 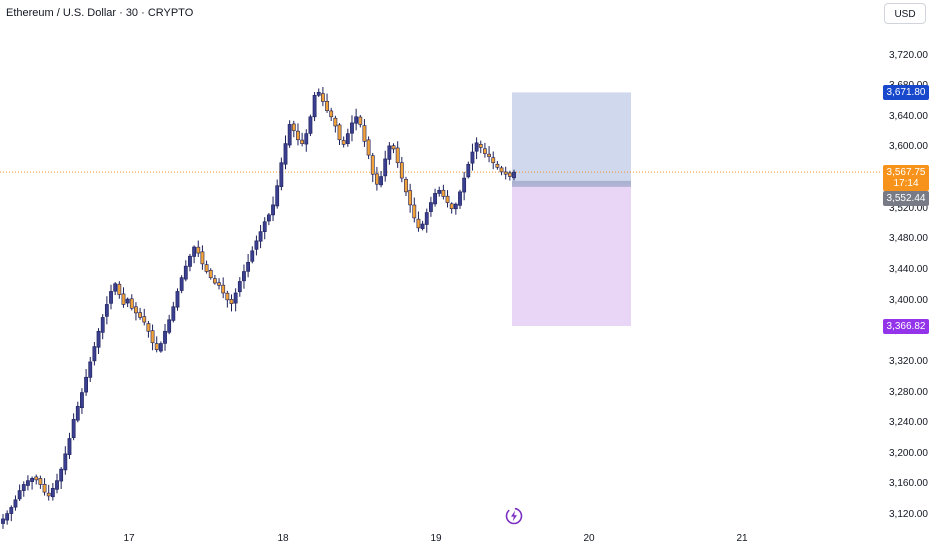 I want to click on profit-zone, so click(x=571, y=138).